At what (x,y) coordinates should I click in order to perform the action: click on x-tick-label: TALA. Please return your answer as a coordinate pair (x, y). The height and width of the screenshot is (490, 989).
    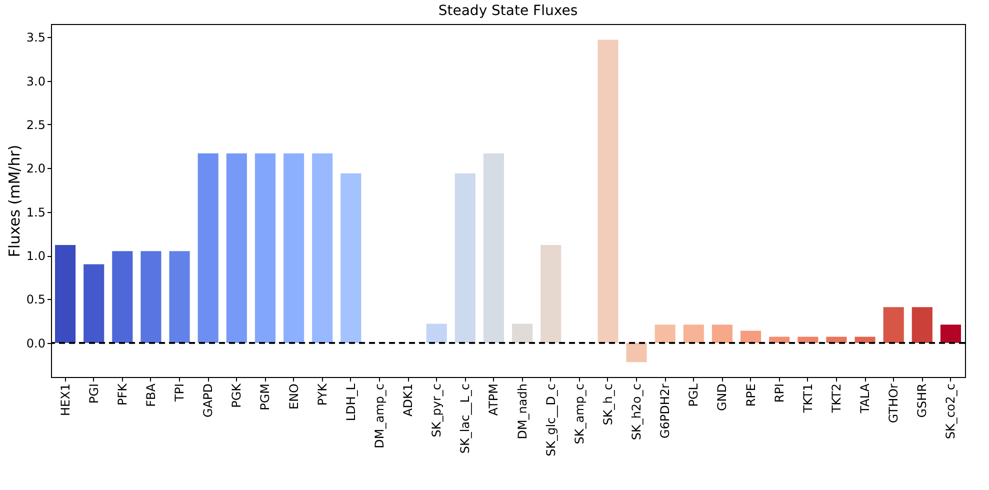
    Looking at the image, I should click on (865, 398).